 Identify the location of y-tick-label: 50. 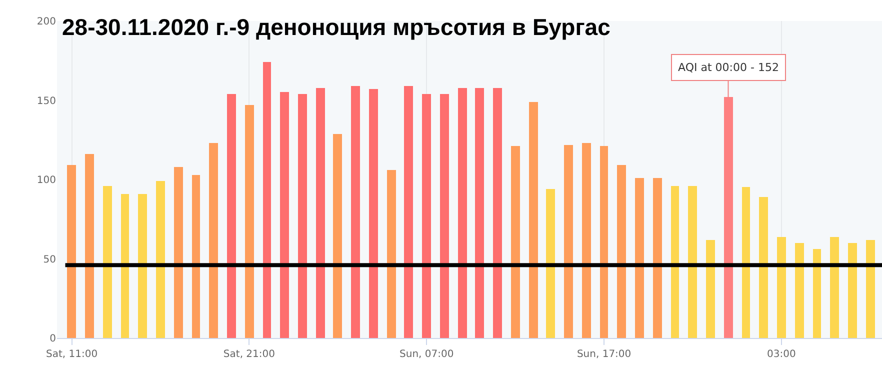
(49, 260).